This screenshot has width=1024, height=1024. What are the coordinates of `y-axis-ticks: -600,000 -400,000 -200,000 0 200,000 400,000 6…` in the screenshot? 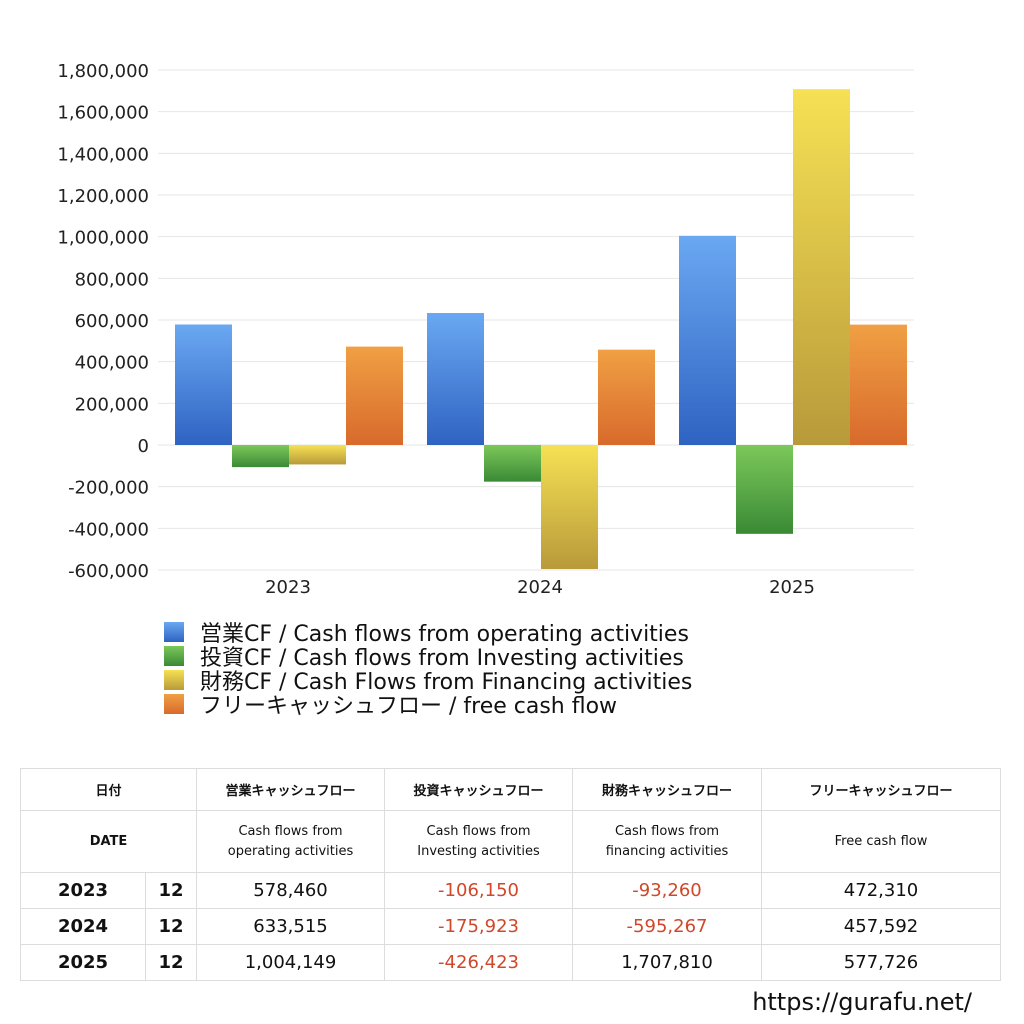 It's located at (103, 321).